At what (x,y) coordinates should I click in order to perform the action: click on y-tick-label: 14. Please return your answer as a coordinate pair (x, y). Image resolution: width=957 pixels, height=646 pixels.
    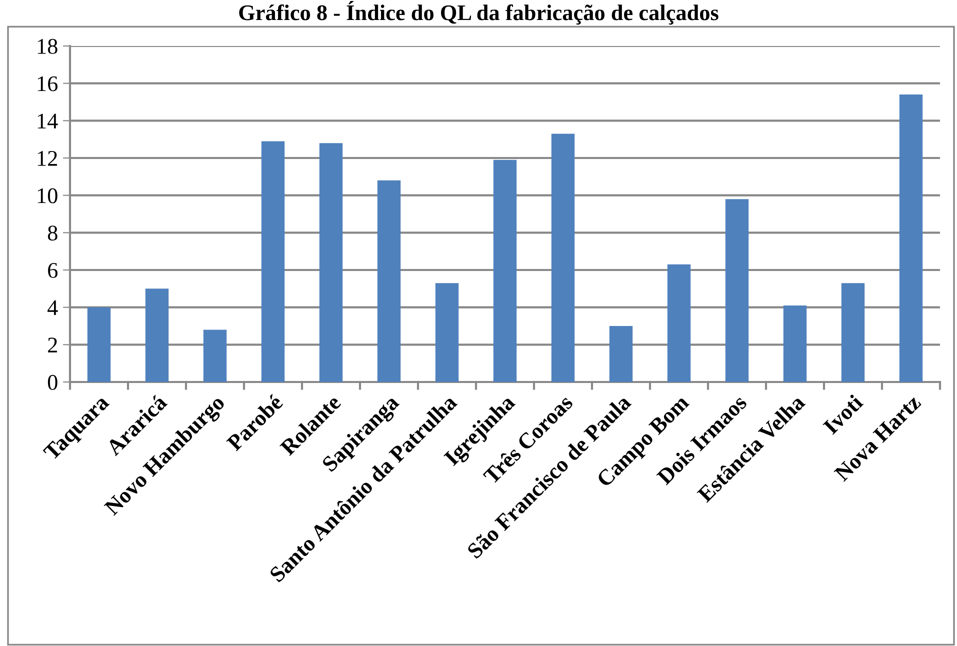
    Looking at the image, I should click on (48, 121).